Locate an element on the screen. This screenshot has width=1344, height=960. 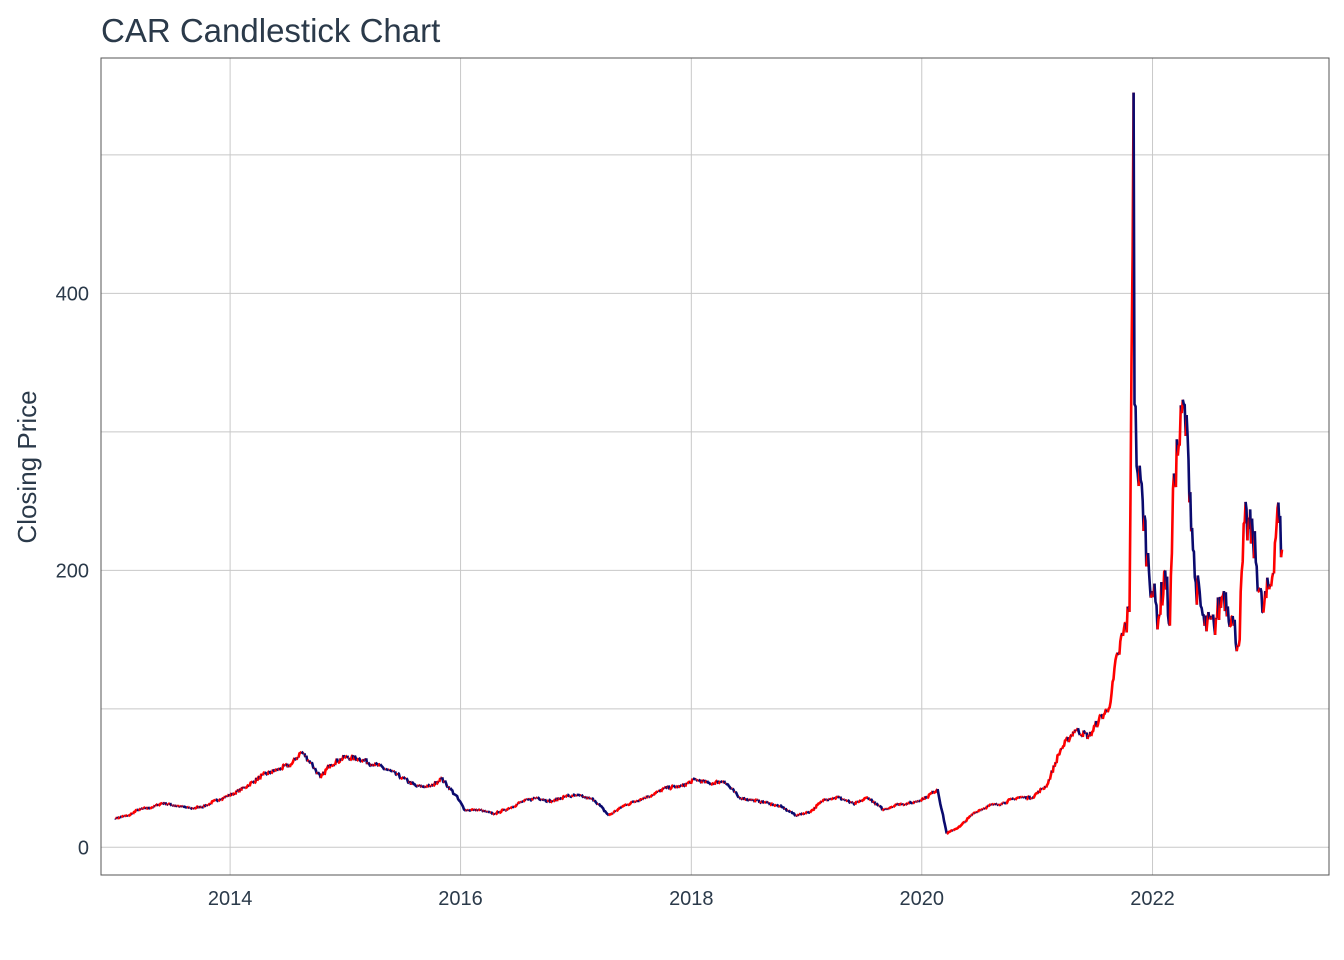
x-axis-ticks: 2014 2016 2018 2020 2022 is located at coordinates (691, 899).